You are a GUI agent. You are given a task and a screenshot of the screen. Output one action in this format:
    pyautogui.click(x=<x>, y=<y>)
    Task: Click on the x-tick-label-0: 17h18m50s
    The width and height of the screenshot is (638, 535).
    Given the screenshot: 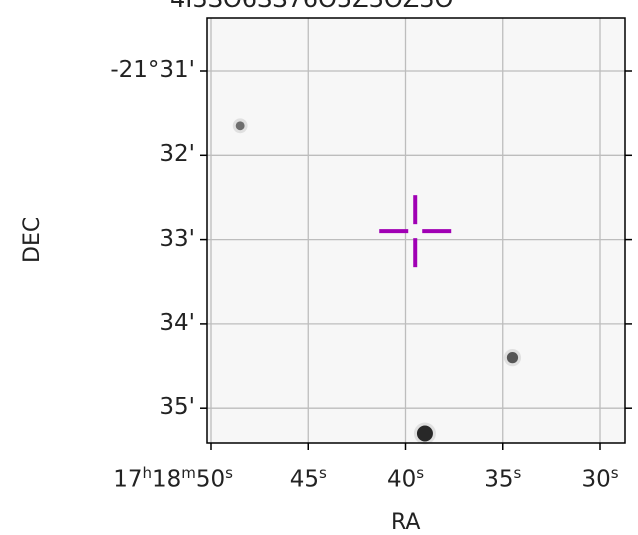 What is the action you would take?
    pyautogui.click(x=173, y=478)
    